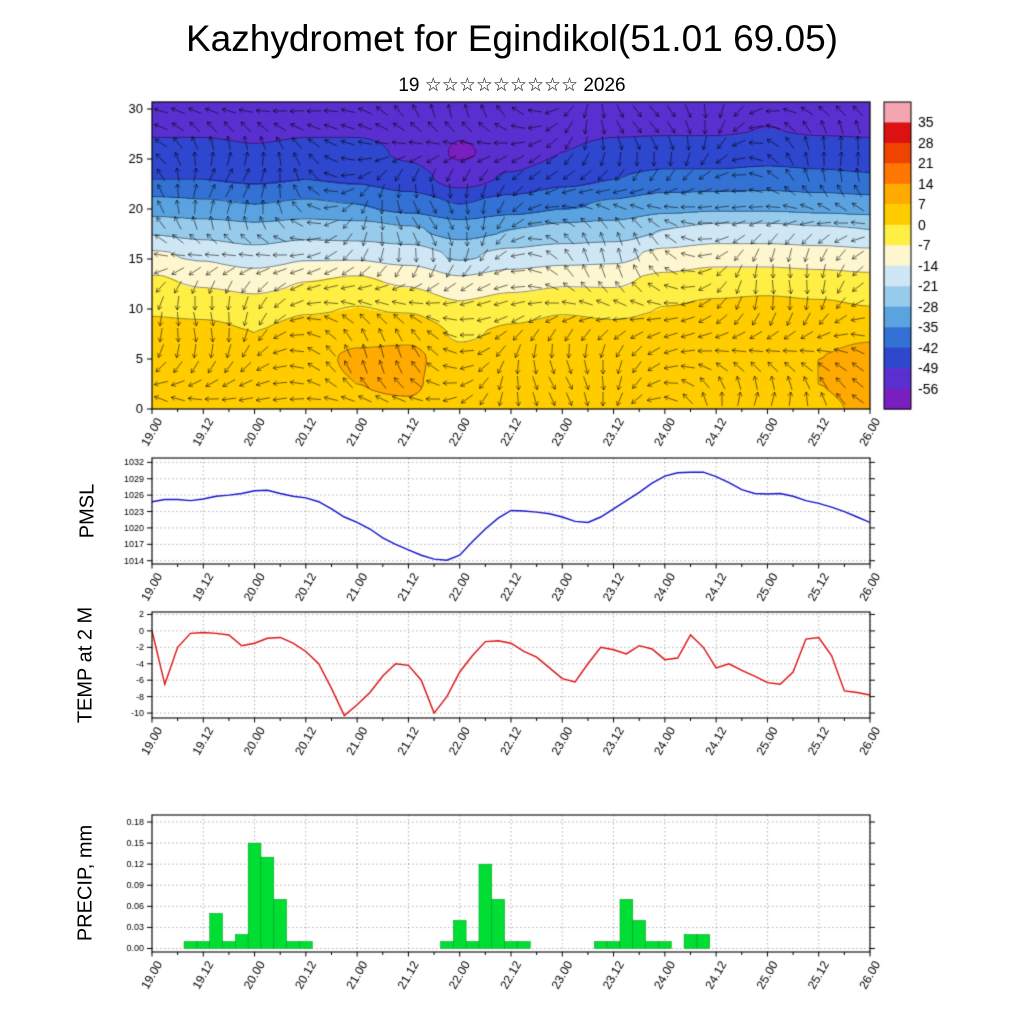  What do you see at coordinates (85, 883) in the screenshot?
I see `precip-axis-label: PRECIP, mm` at bounding box center [85, 883].